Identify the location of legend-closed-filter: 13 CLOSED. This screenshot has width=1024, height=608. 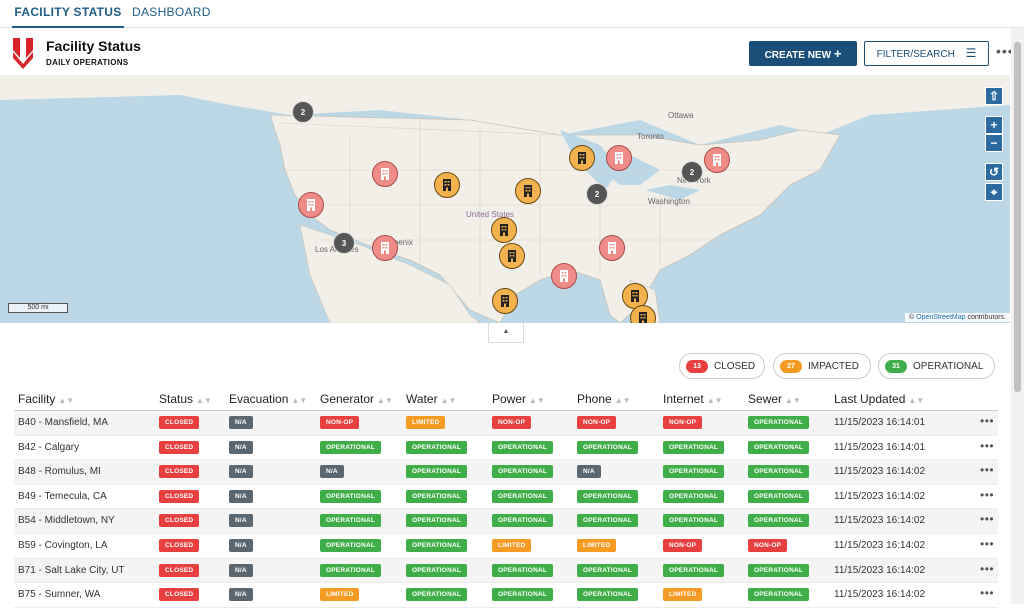
(722, 366).